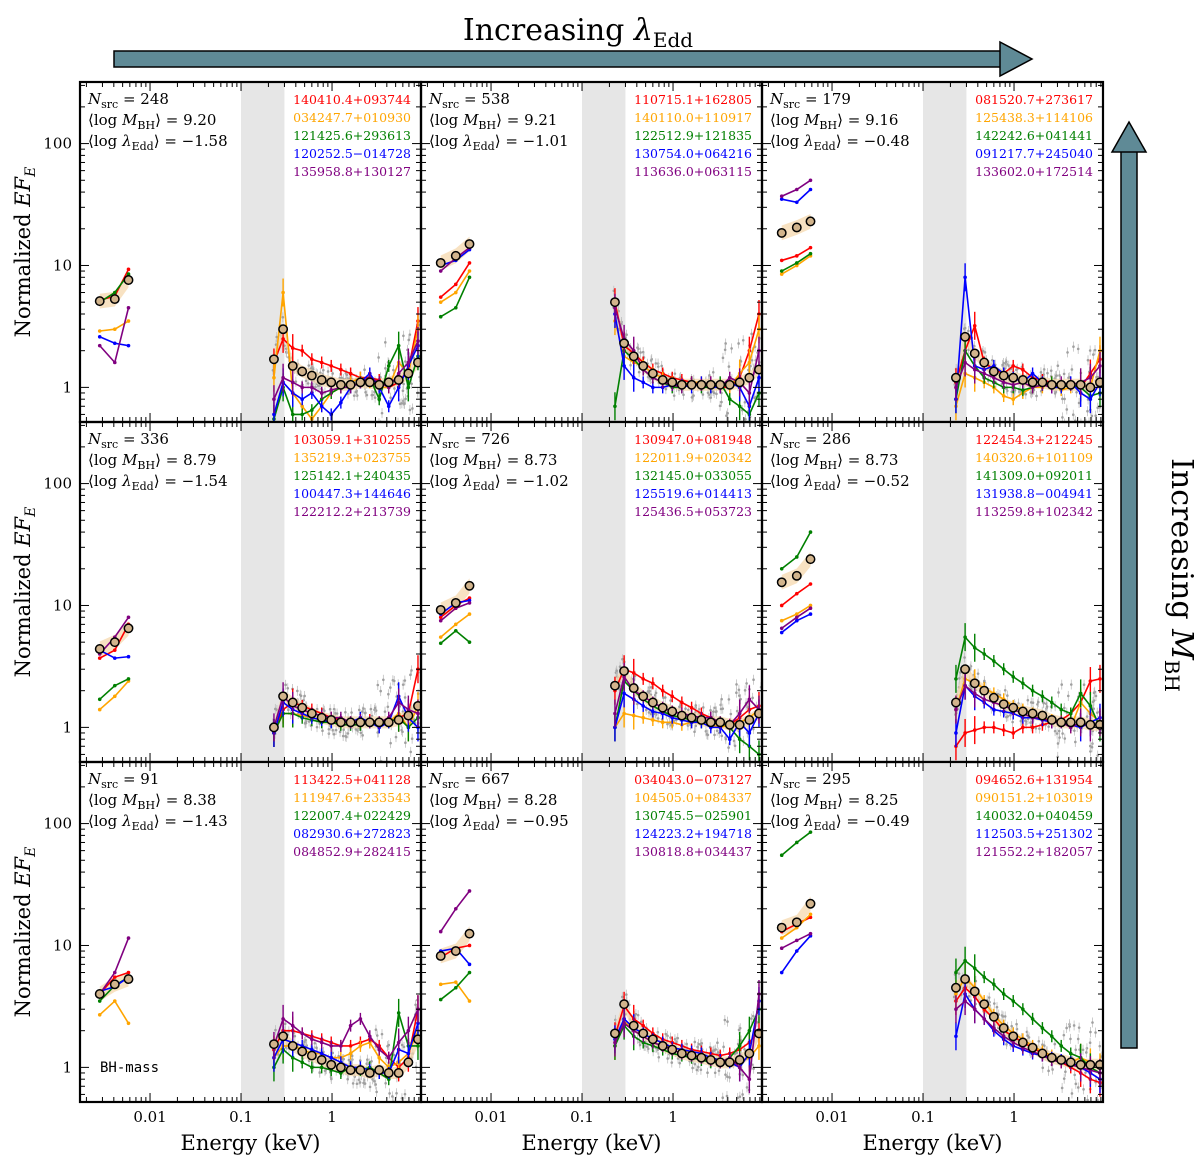  Describe the element at coordinates (582, 1117) in the screenshot. I see `x-tick-label: 0.1` at that location.